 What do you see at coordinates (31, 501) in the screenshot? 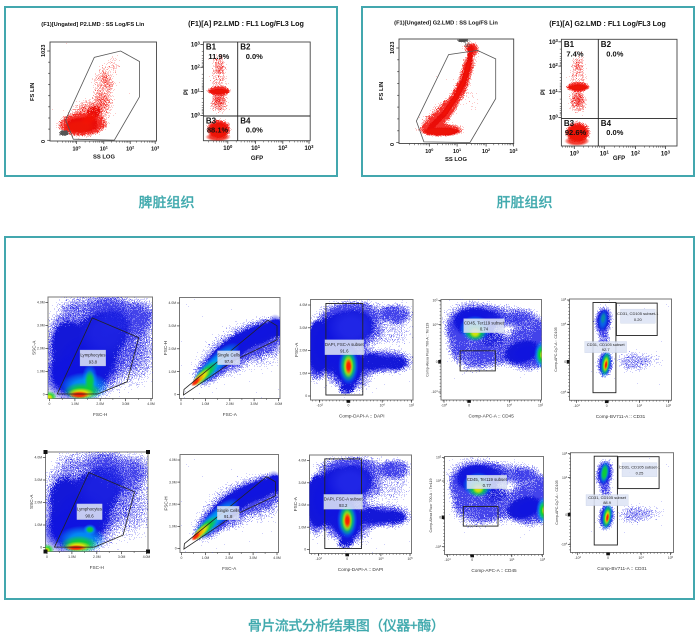
I see `svg-text: SSC-A` at bounding box center [31, 501].